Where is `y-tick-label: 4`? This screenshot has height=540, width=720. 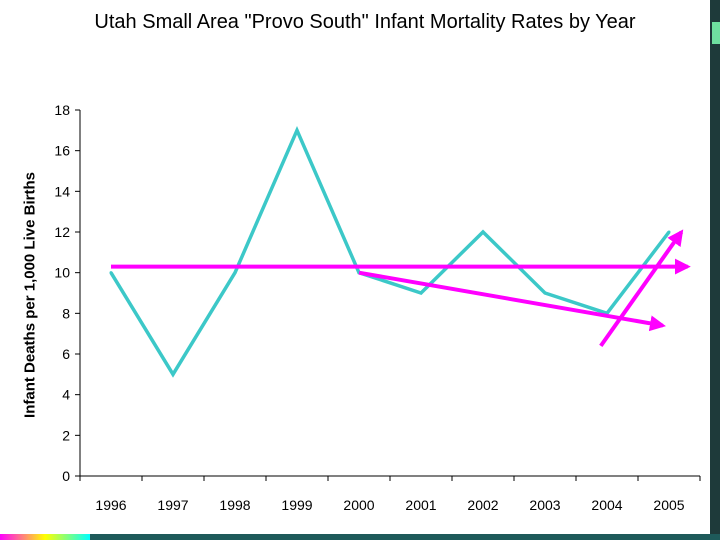
y-tick-label: 4 is located at coordinates (66, 395).